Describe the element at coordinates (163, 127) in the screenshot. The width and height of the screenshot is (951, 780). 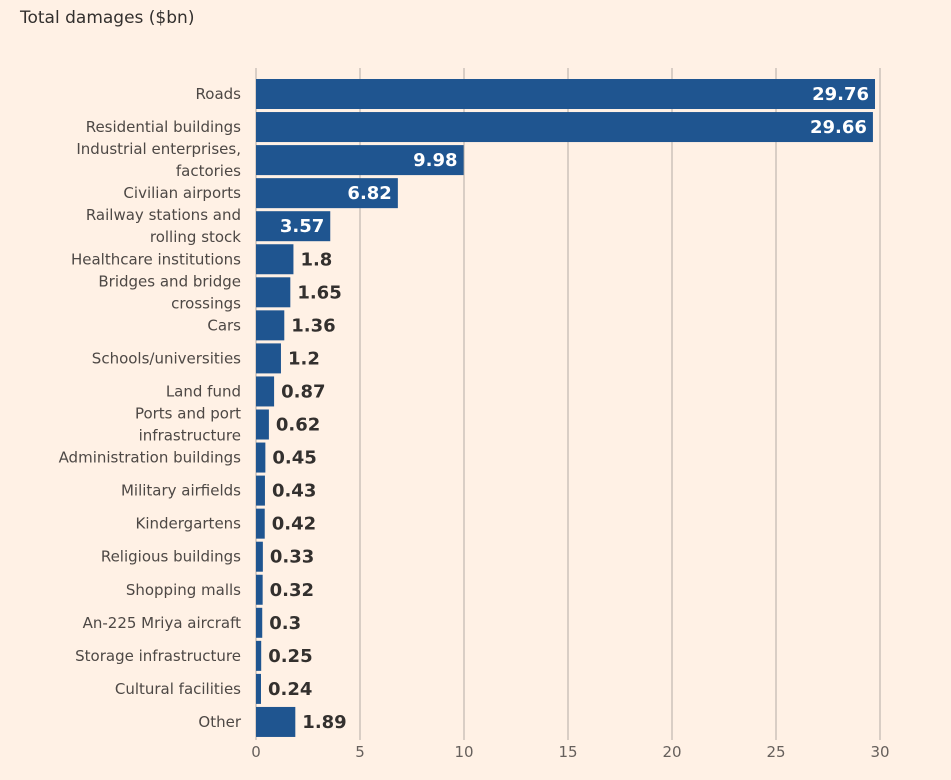
I see `category-label: Residential buildings` at that location.